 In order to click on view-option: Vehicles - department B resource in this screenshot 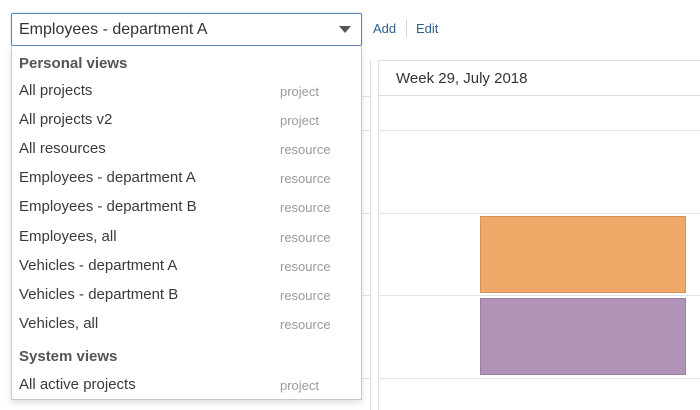, I will do `click(186, 295)`.